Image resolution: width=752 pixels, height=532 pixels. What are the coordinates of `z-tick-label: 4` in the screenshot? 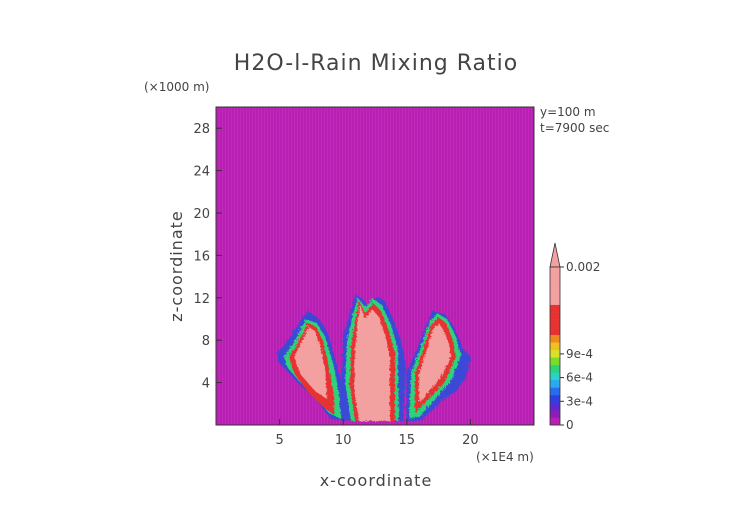 It's located at (206, 384).